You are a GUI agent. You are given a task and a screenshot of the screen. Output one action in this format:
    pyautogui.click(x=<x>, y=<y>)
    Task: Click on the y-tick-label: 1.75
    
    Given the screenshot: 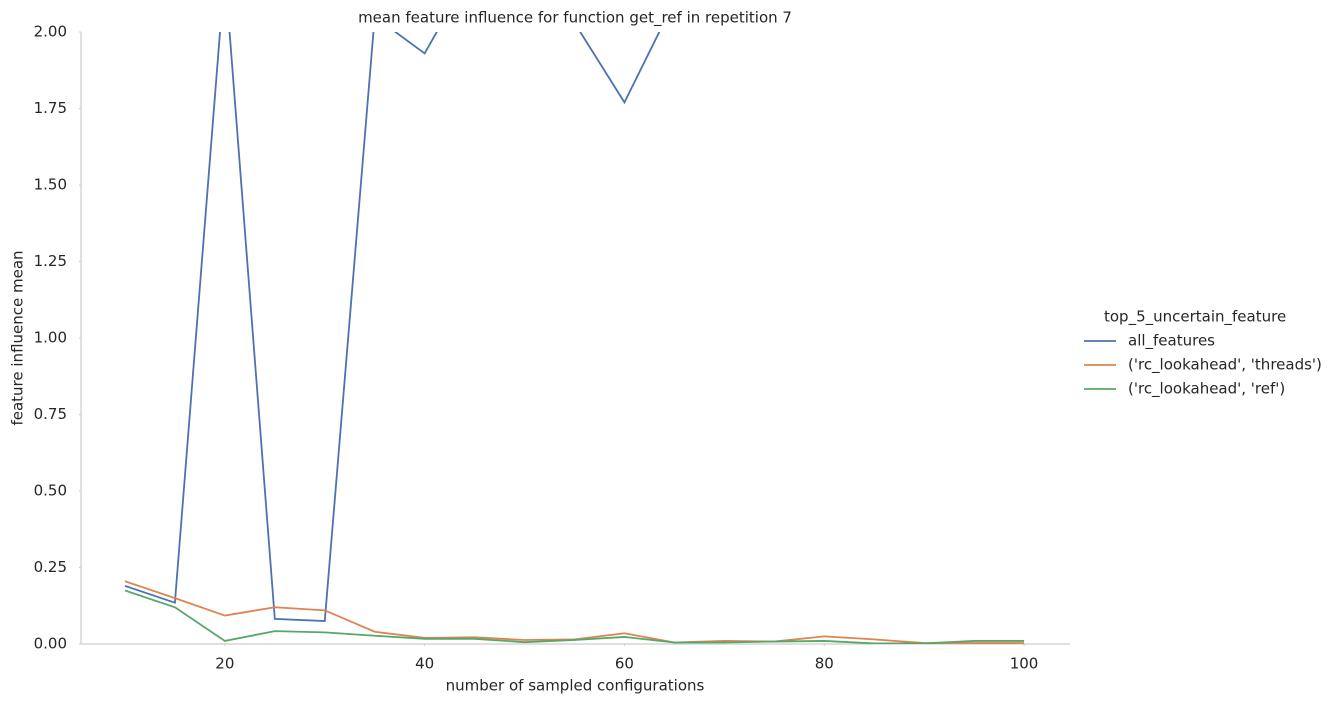 What is the action you would take?
    pyautogui.click(x=50, y=108)
    